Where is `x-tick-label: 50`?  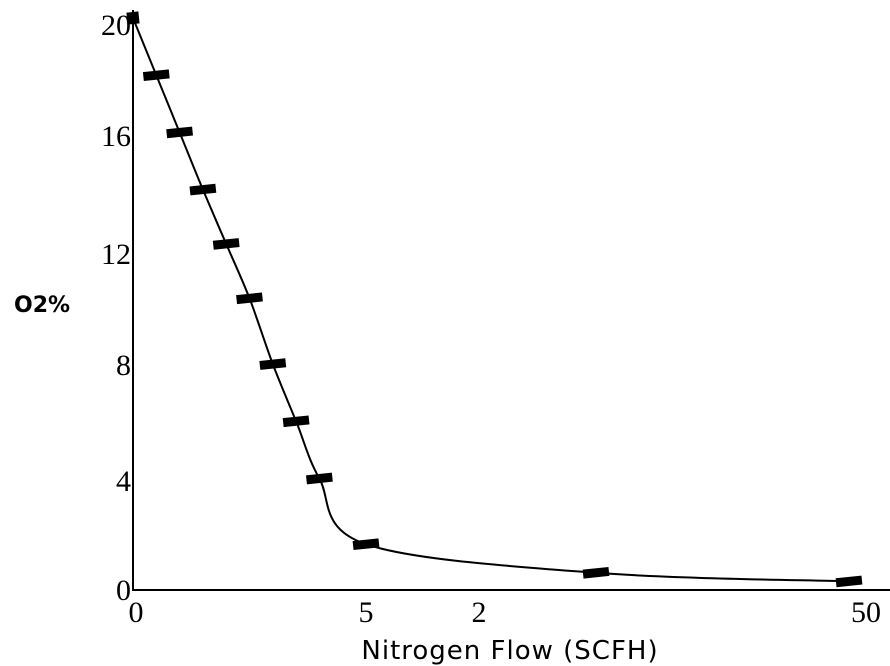 x-tick-label: 50 is located at coordinates (866, 612).